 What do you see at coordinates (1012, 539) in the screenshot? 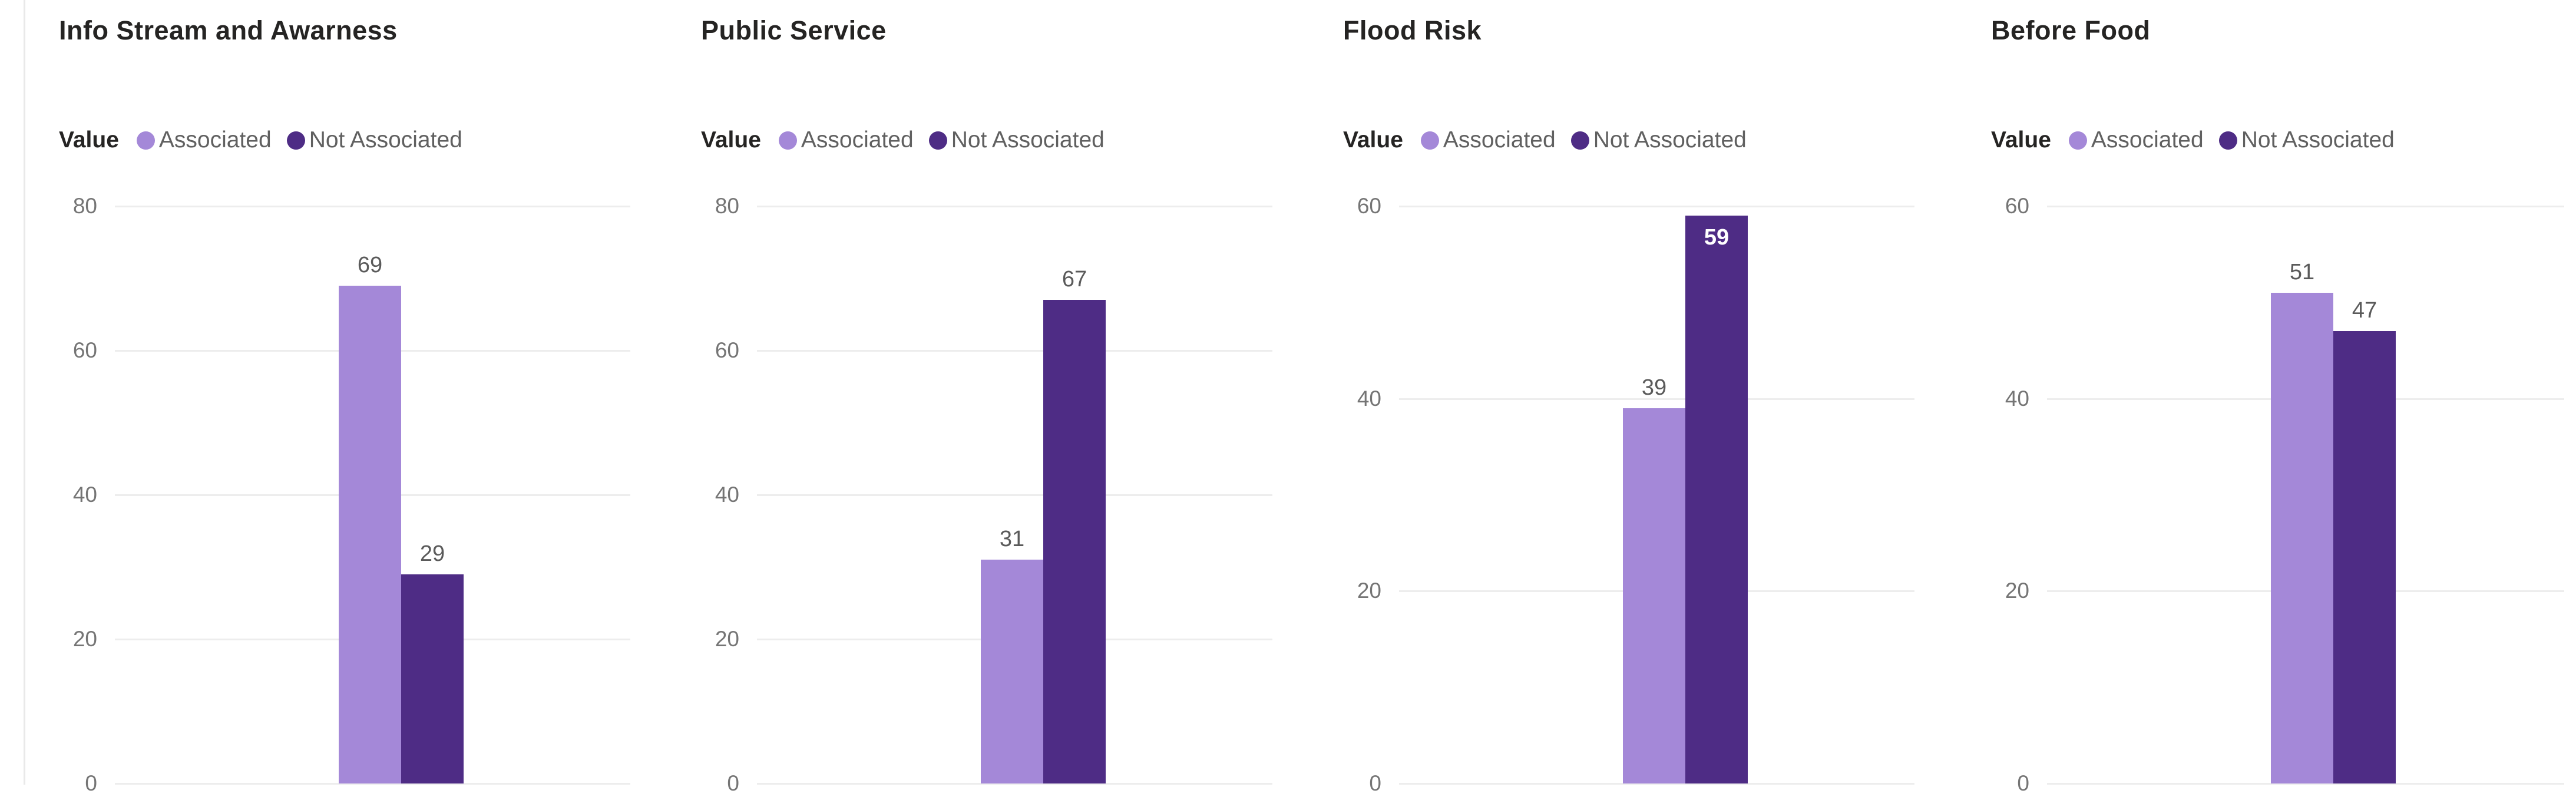
I see `bar-value-label: 31` at bounding box center [1012, 539].